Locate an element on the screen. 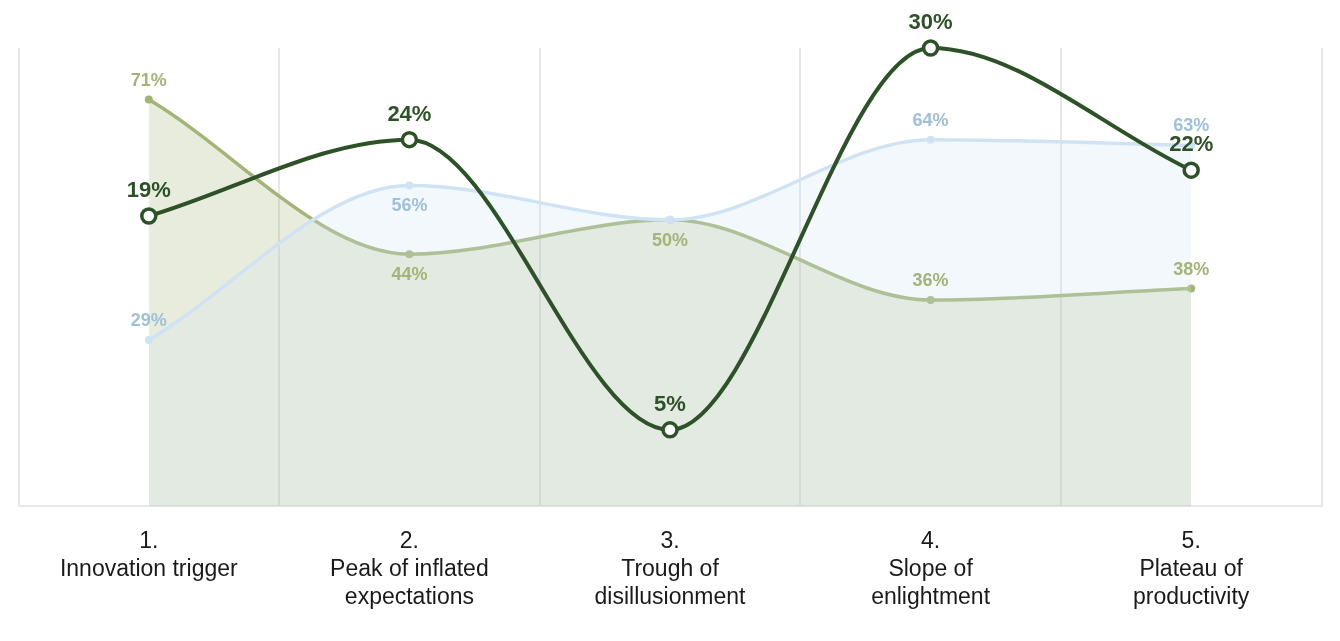 This screenshot has height=641, width=1340. data-label: 50% is located at coordinates (670, 239).